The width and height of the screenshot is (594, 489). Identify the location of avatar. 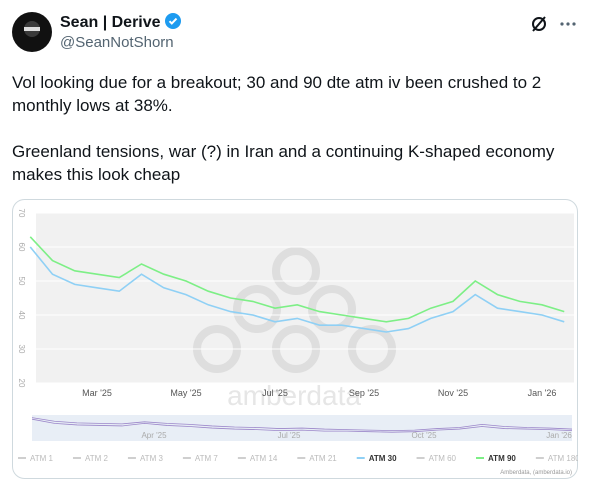
(32, 32).